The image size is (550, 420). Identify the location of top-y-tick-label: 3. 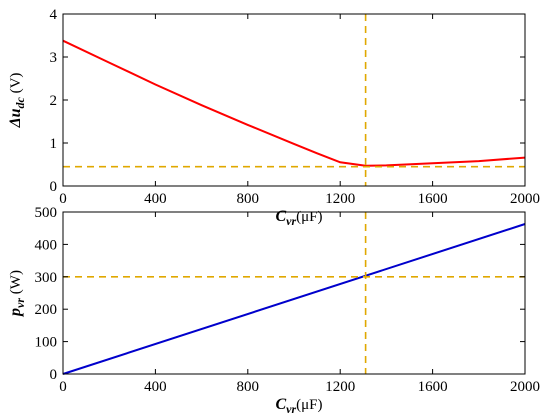
(54, 58).